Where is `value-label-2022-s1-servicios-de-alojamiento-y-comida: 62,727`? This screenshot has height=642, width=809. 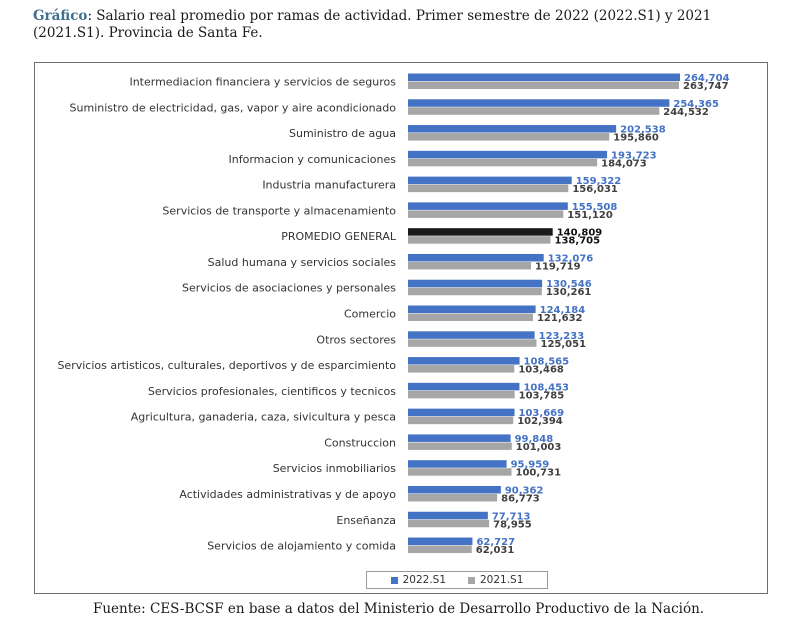 value-label-2022-s1-servicios-de-alojamiento-y-comida: 62,727 is located at coordinates (495, 542).